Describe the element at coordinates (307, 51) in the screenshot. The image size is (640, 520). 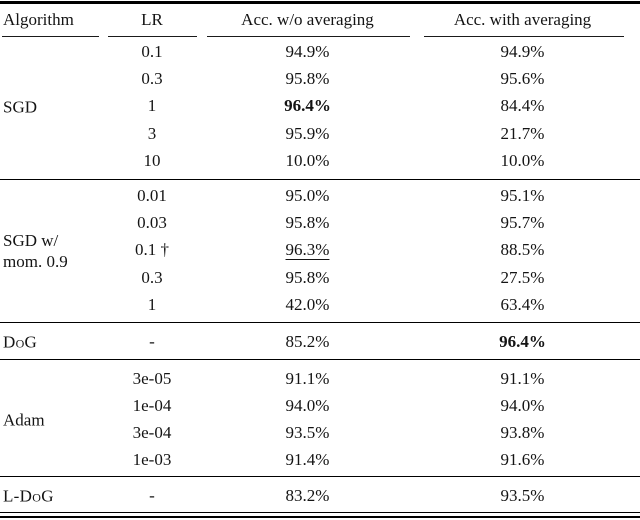
I see `acc-no-avg-cell: 94.9%` at that location.